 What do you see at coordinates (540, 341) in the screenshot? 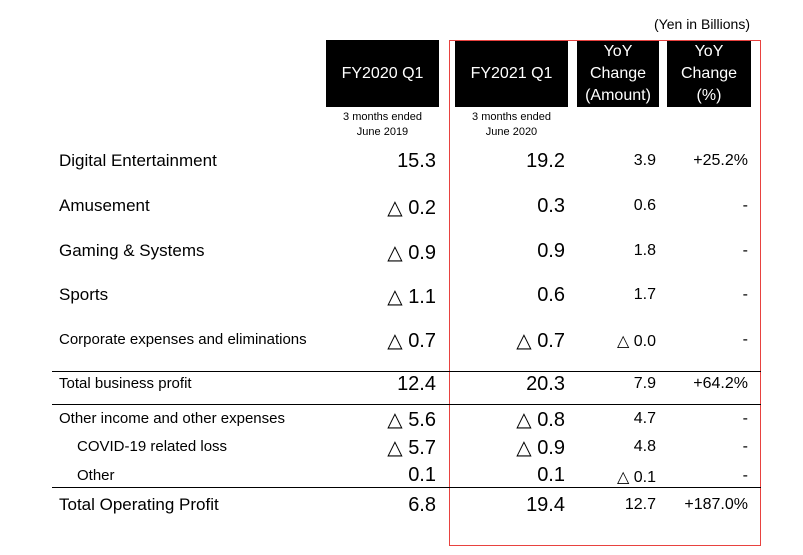
I see `cell-fy2021: △ 0.7` at bounding box center [540, 341].